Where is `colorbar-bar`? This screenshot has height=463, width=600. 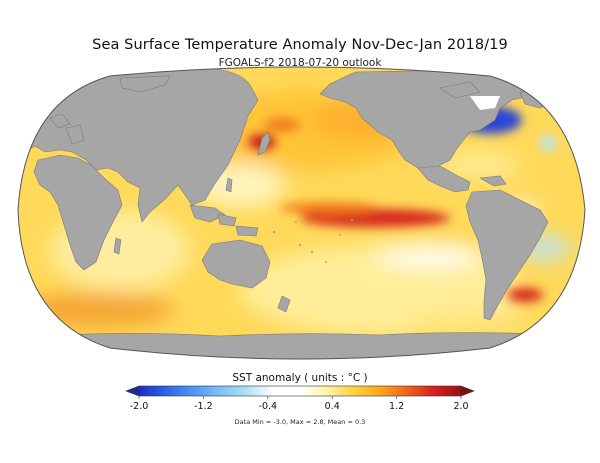 colorbar-bar is located at coordinates (300, 391).